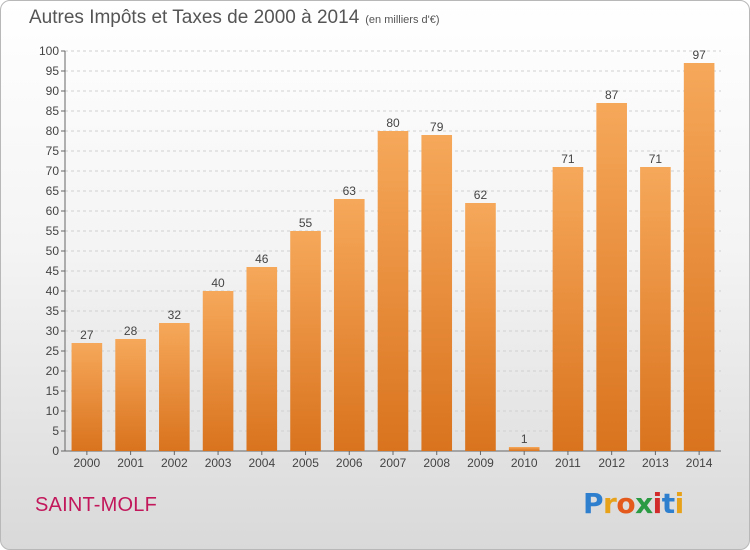  Describe the element at coordinates (194, 17) in the screenshot. I see `chart-title-text: Autres Impôts et Taxes de 2000 à 2014` at that location.